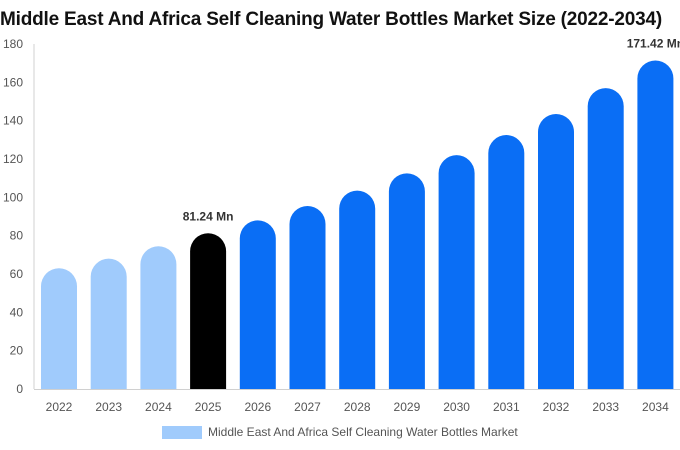 This screenshot has height=450, width=680. Describe the element at coordinates (182, 432) in the screenshot. I see `legend-swatch` at that location.